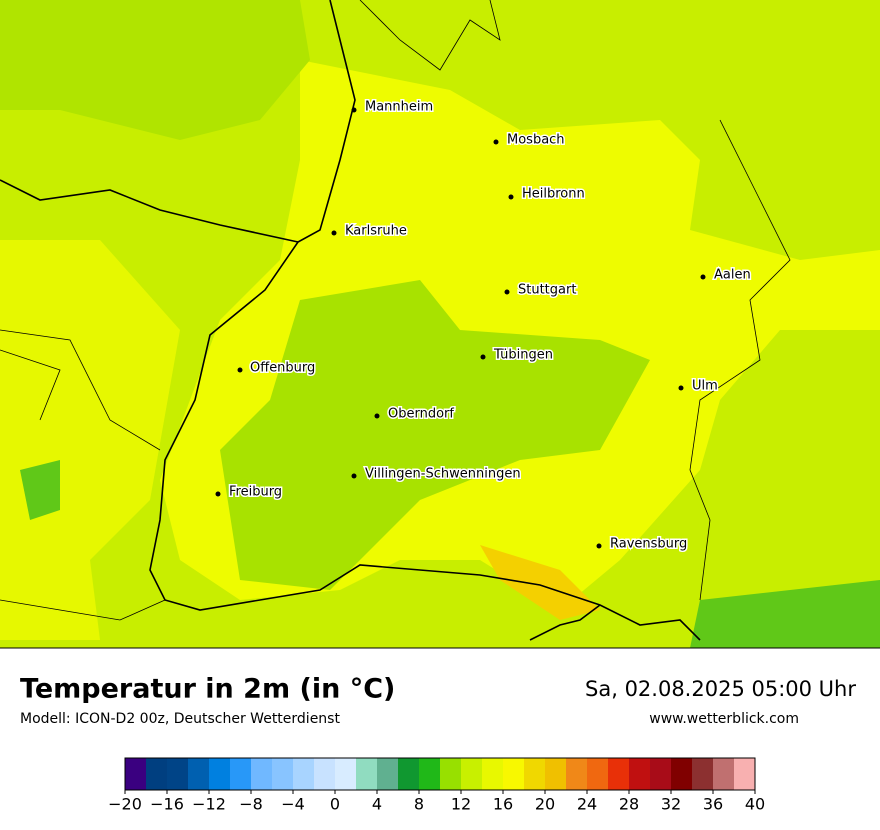  What do you see at coordinates (207, 689) in the screenshot?
I see `title: Temperatur in 2m (in °C)` at bounding box center [207, 689].